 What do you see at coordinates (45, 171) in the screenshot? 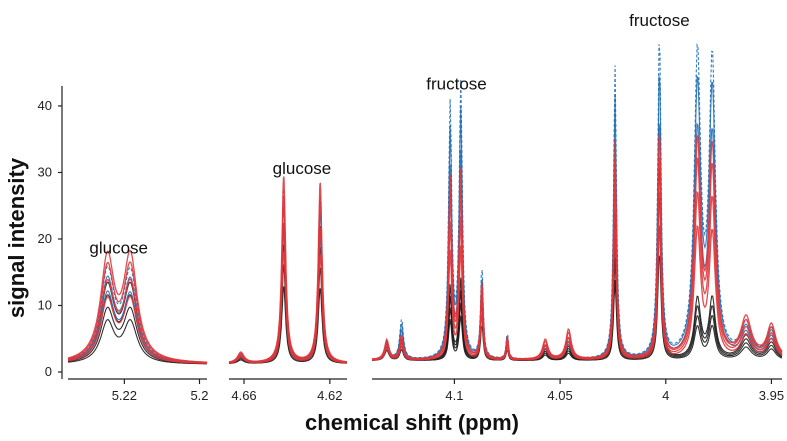
I see `y-tick-label: 30` at bounding box center [45, 171].